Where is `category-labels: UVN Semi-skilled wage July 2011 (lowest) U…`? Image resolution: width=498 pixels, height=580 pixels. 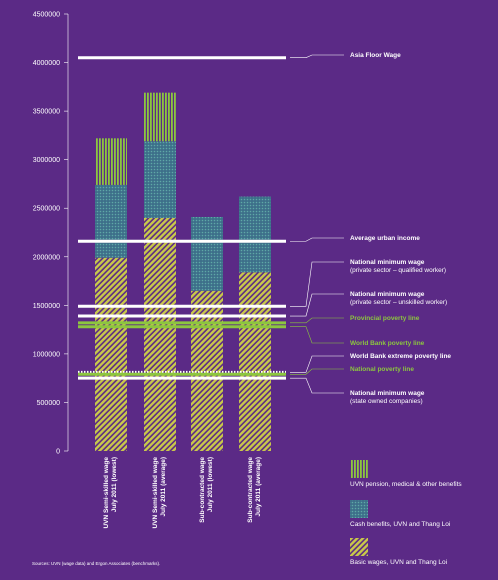 category-labels: UVN Semi-skilled wage July 2011 (lowest) U… is located at coordinates (182, 493).